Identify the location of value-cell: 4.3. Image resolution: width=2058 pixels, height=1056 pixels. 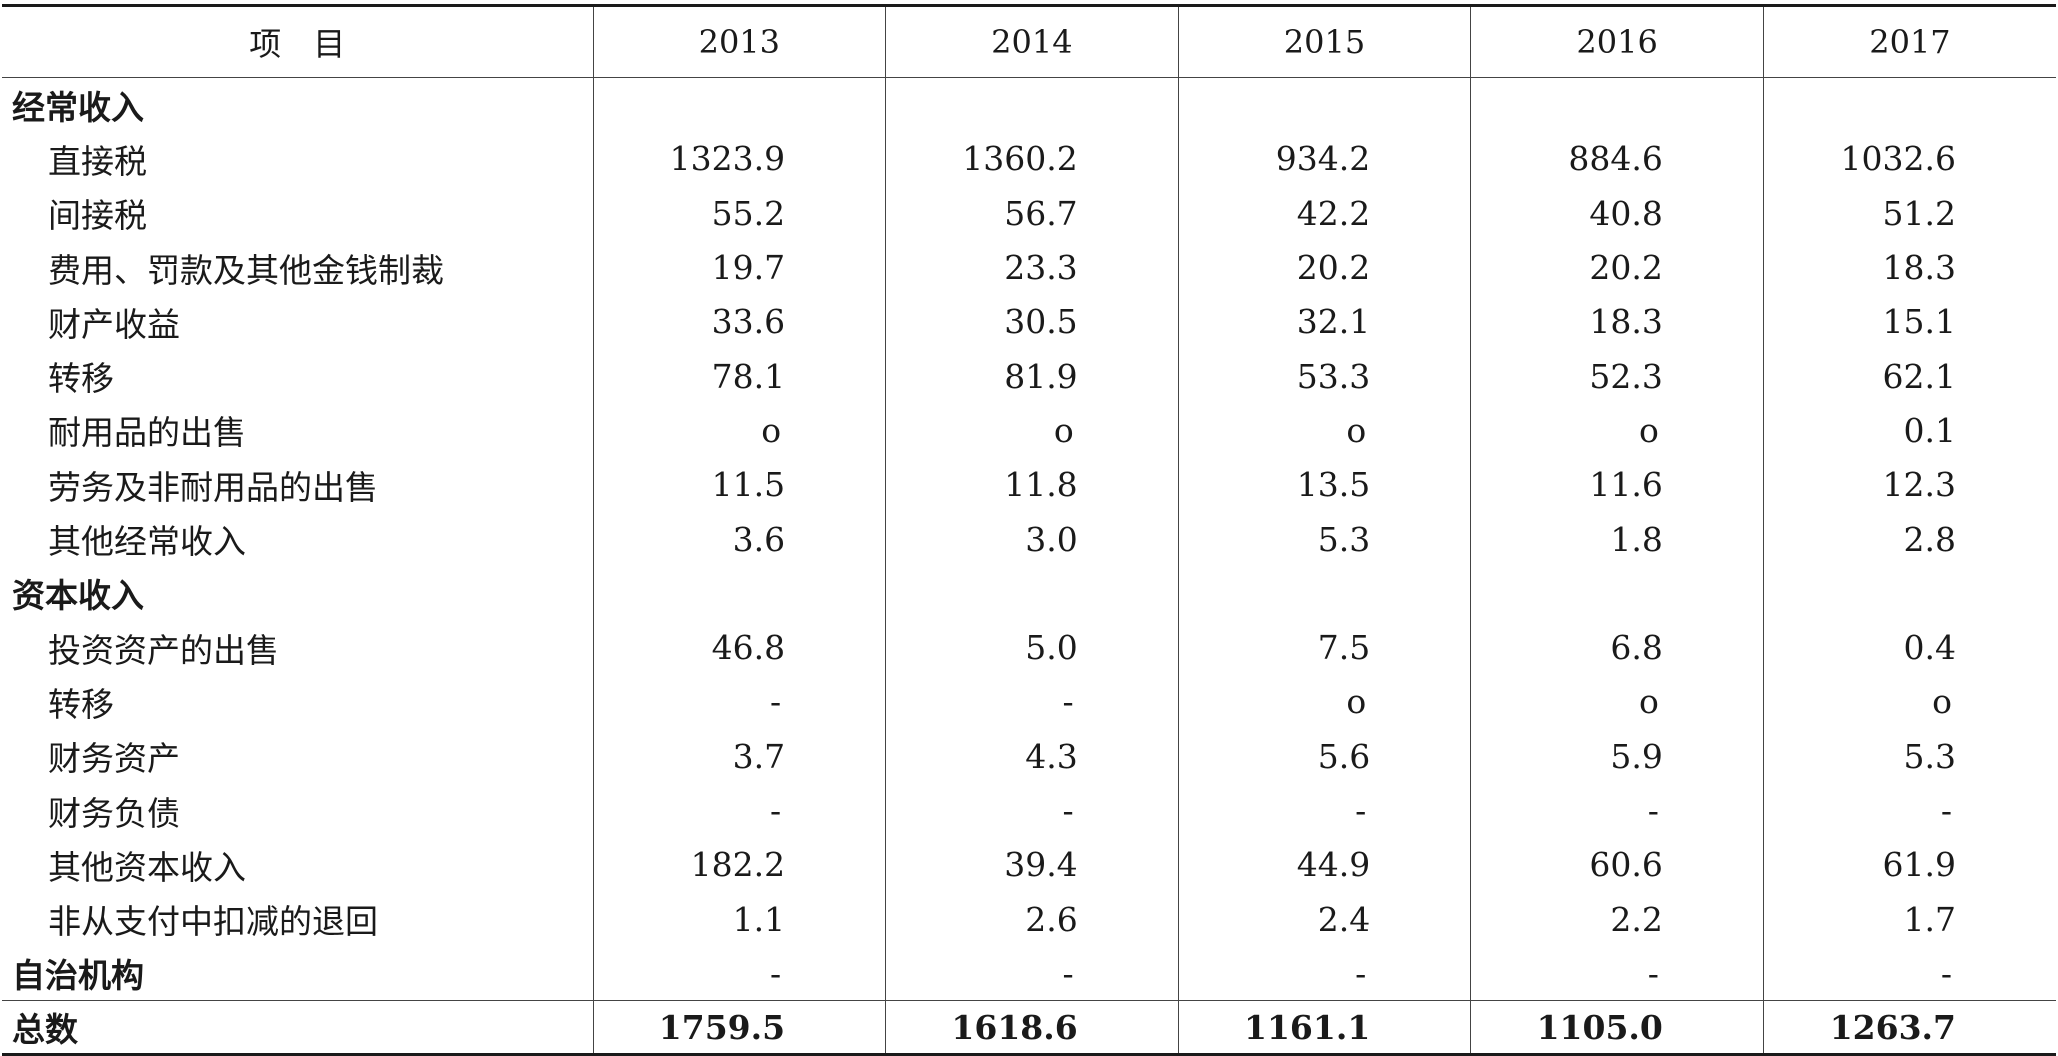
(1032, 756).